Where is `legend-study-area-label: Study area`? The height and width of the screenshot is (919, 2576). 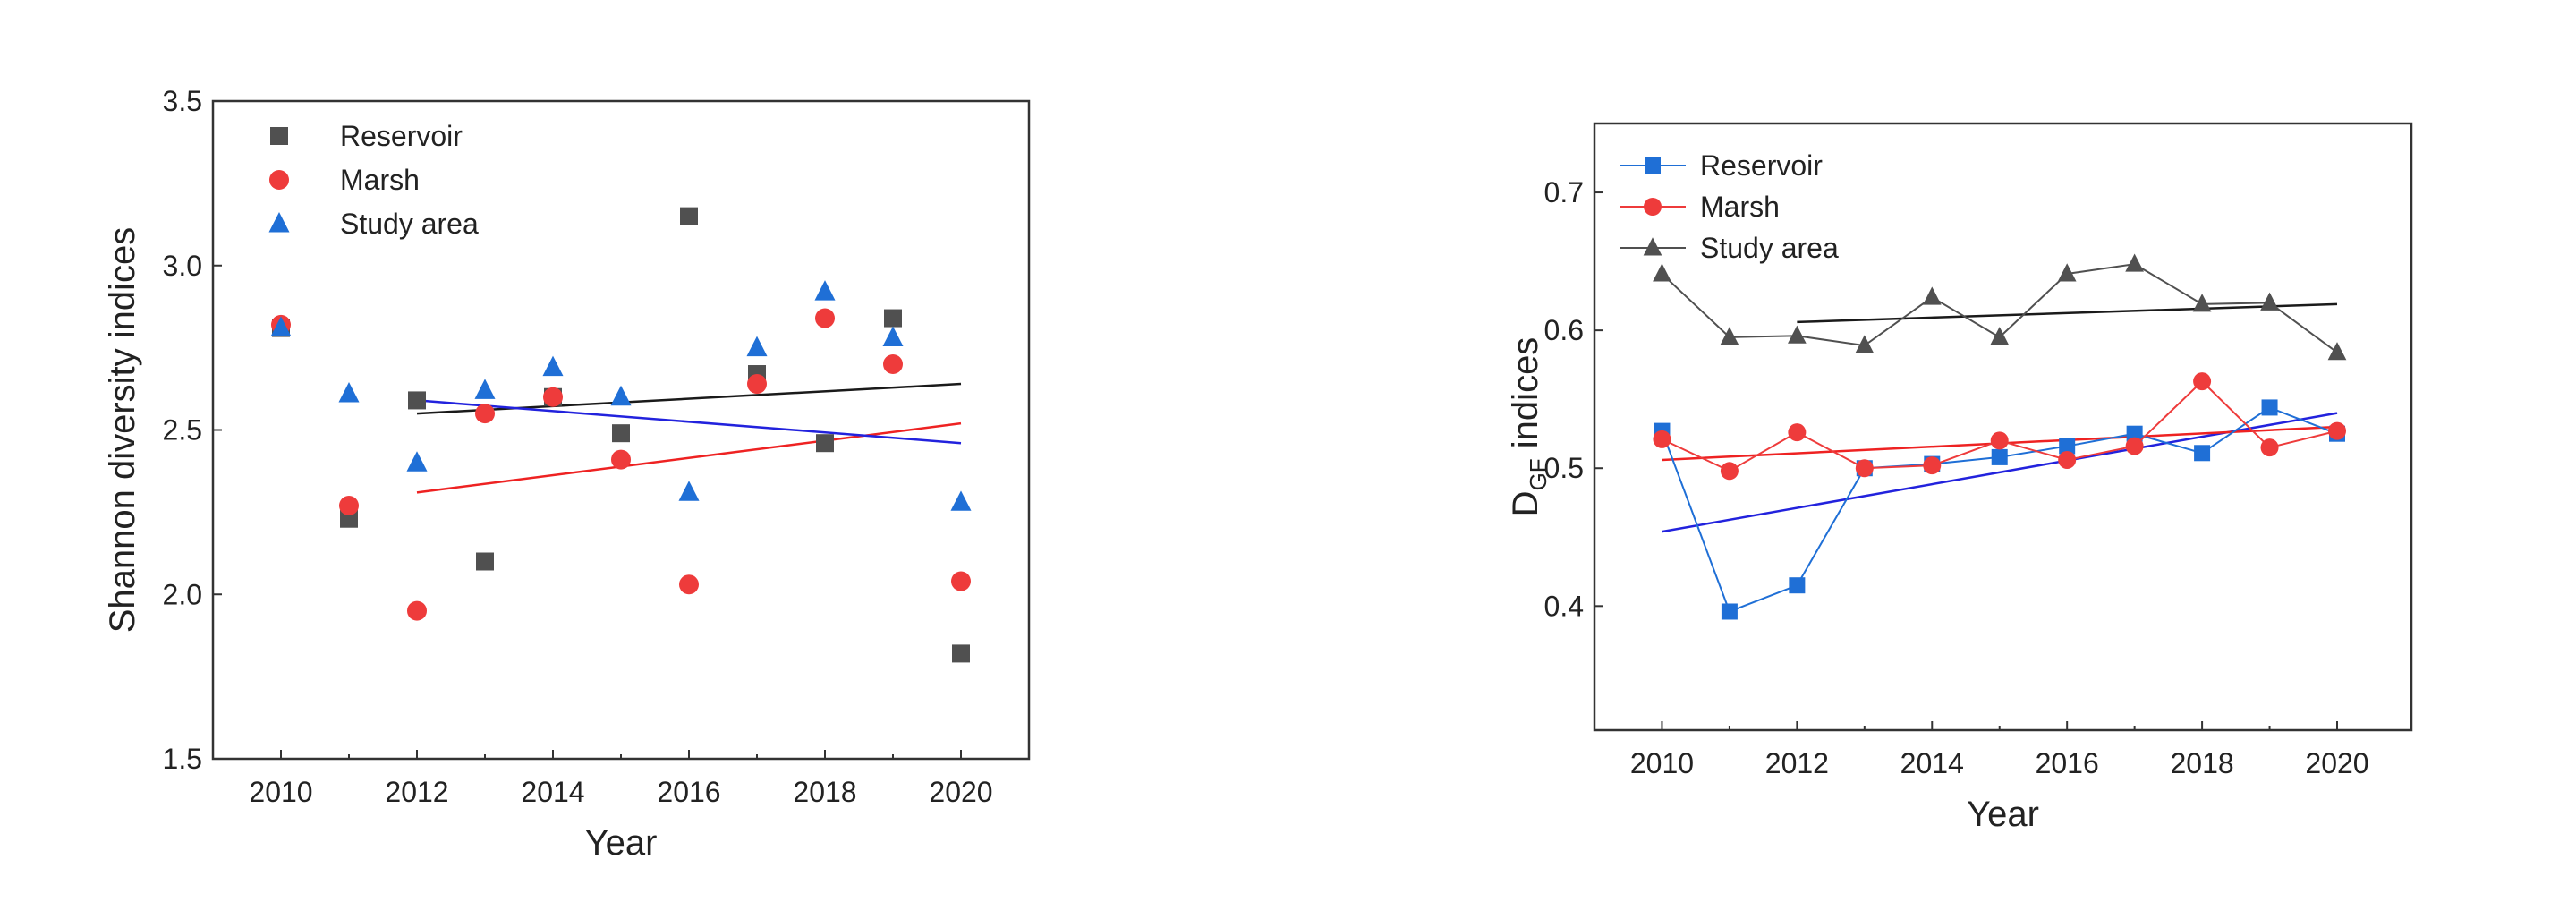 legend-study-area-label: Study area is located at coordinates (409, 224).